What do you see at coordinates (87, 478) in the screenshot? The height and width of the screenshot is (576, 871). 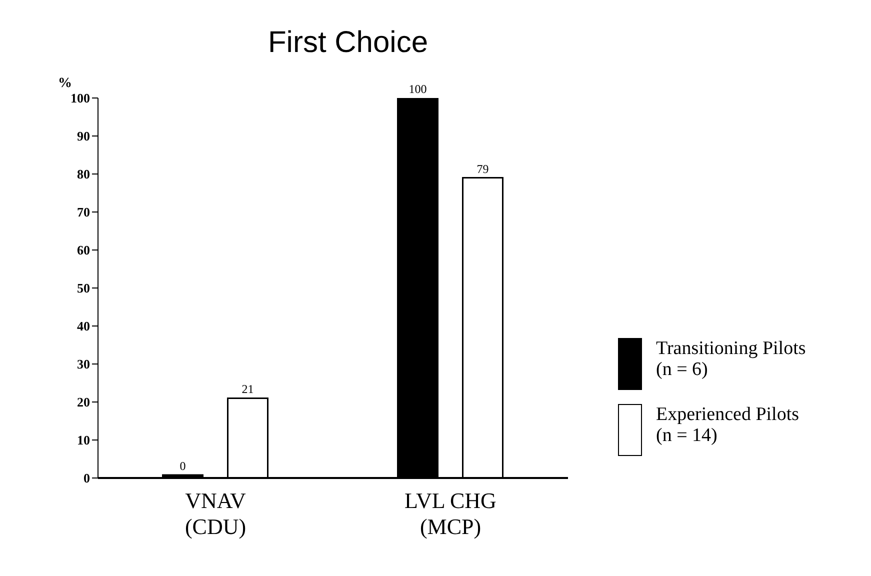 I see `y-tick-label: 0` at bounding box center [87, 478].